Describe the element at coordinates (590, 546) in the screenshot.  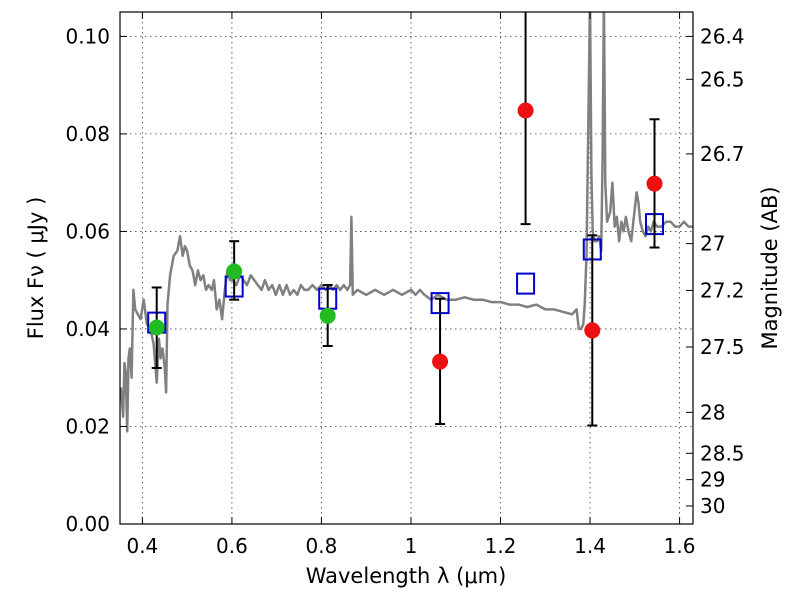
I see `x-tick-label: 1.4` at that location.